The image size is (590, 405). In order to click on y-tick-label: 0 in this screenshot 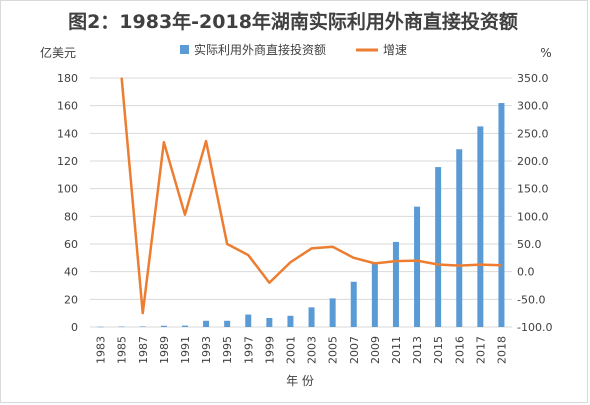, I will do `click(74, 327)`.